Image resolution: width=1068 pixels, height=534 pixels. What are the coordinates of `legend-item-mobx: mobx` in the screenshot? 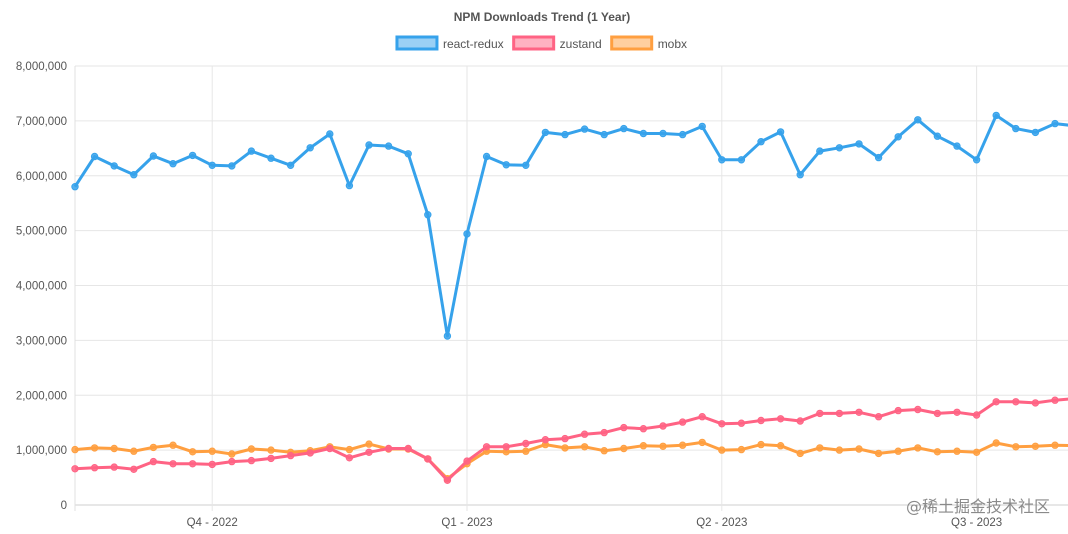 It's located at (648, 43).